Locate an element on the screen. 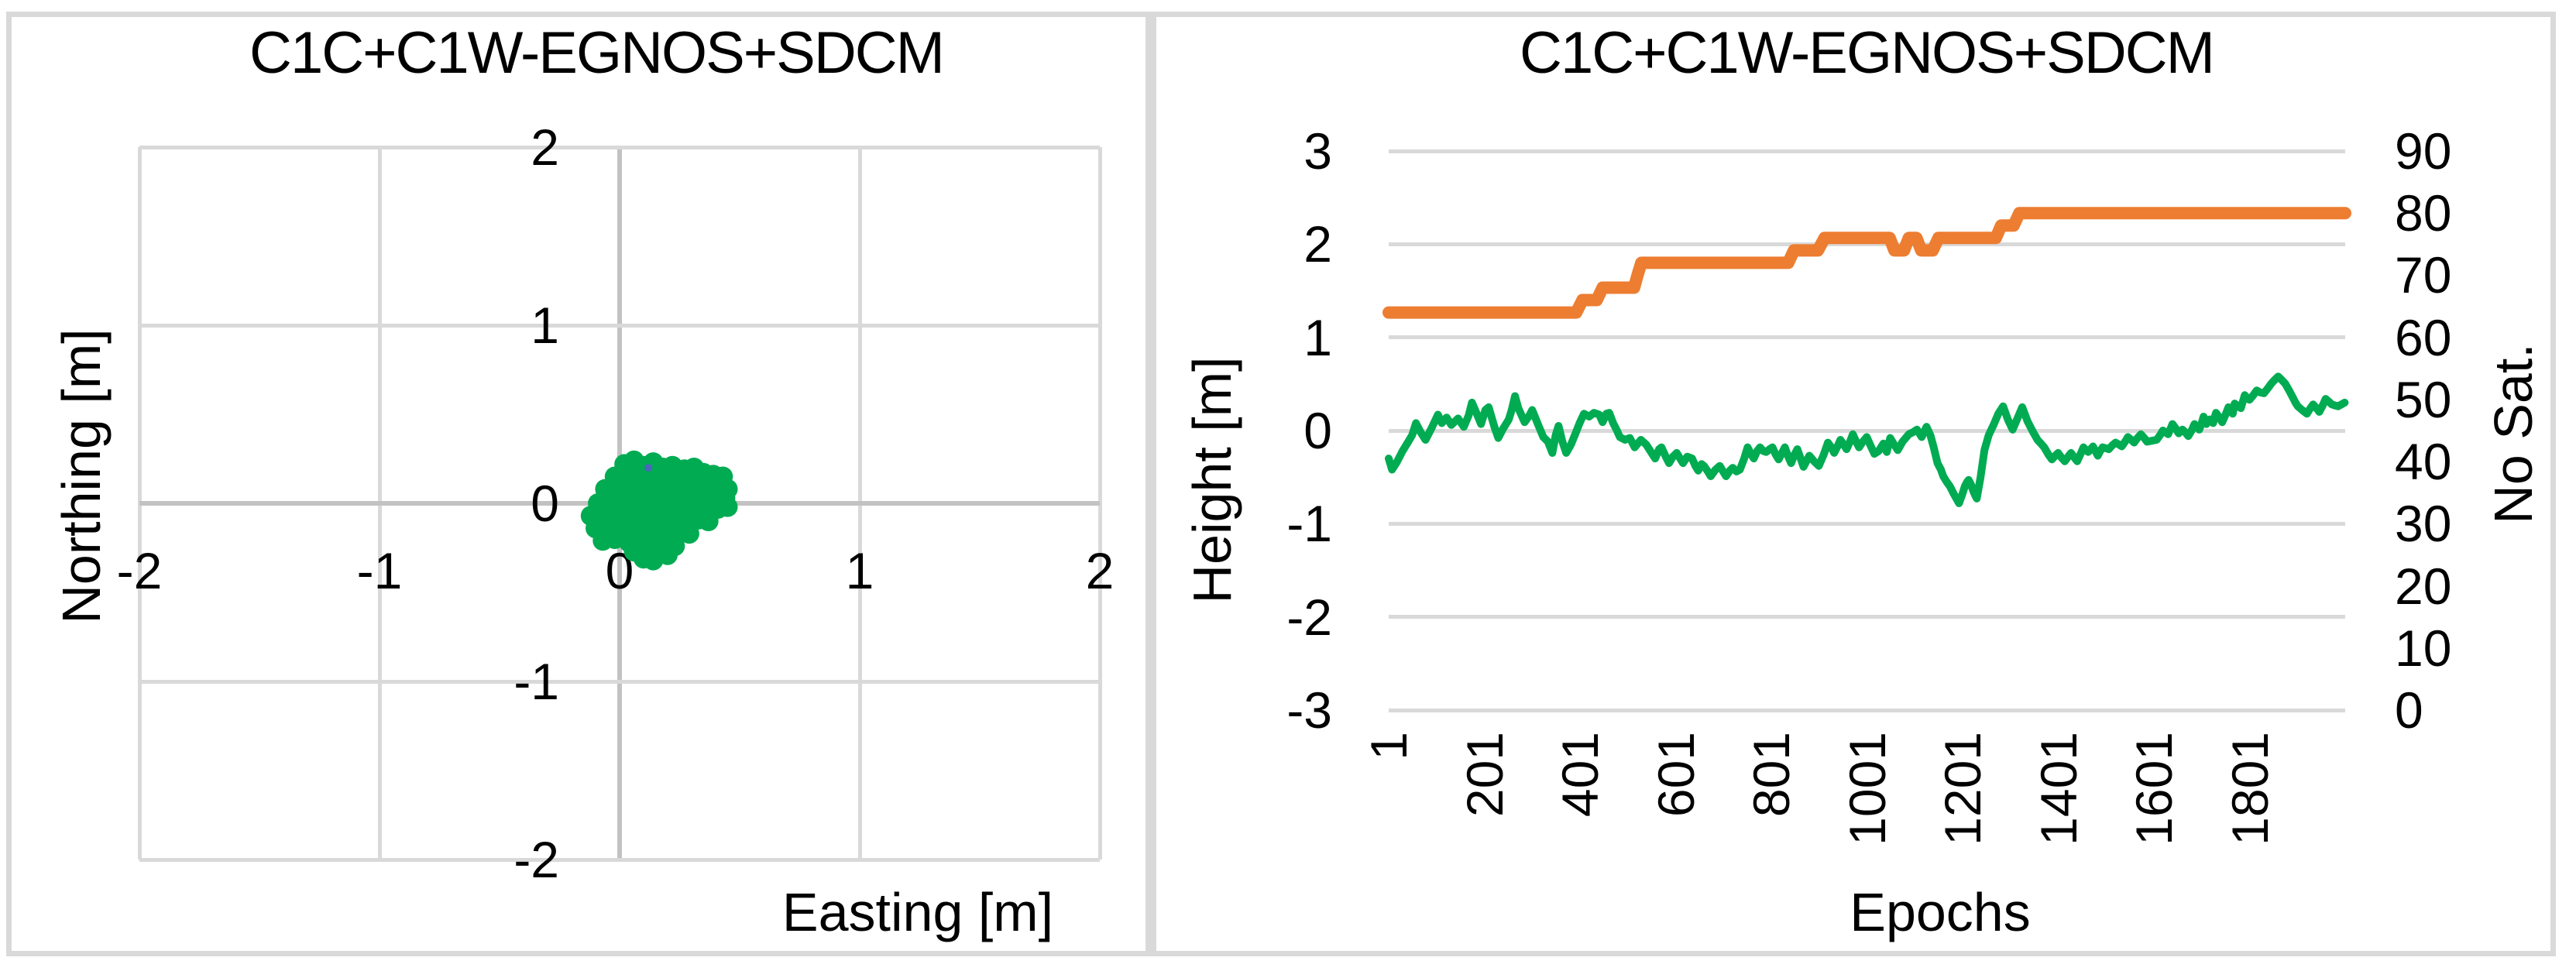 This screenshot has height=978, width=2576. left-y-tick-label: 3 is located at coordinates (1317, 151).